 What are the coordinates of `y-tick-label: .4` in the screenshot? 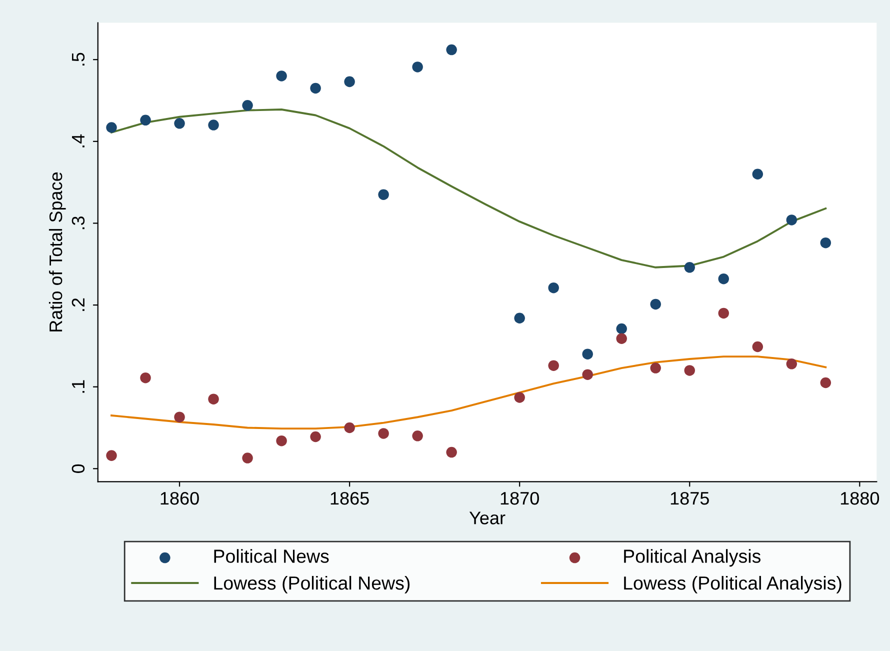 It's located at (78, 141).